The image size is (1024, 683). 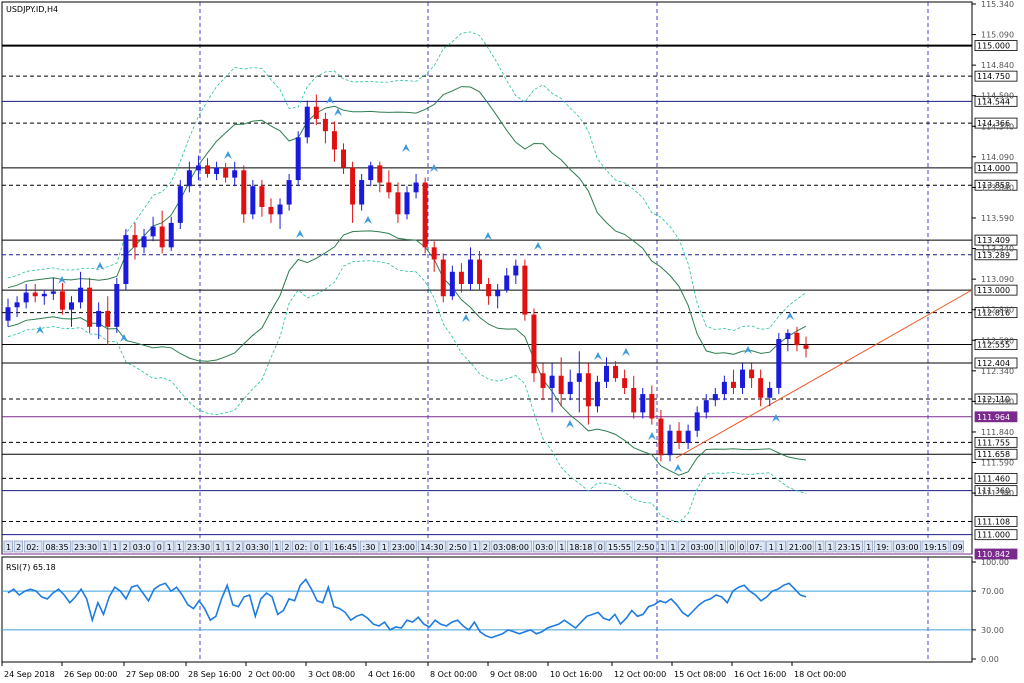 I want to click on time-label: 18 Oct 00:00, so click(x=820, y=674).